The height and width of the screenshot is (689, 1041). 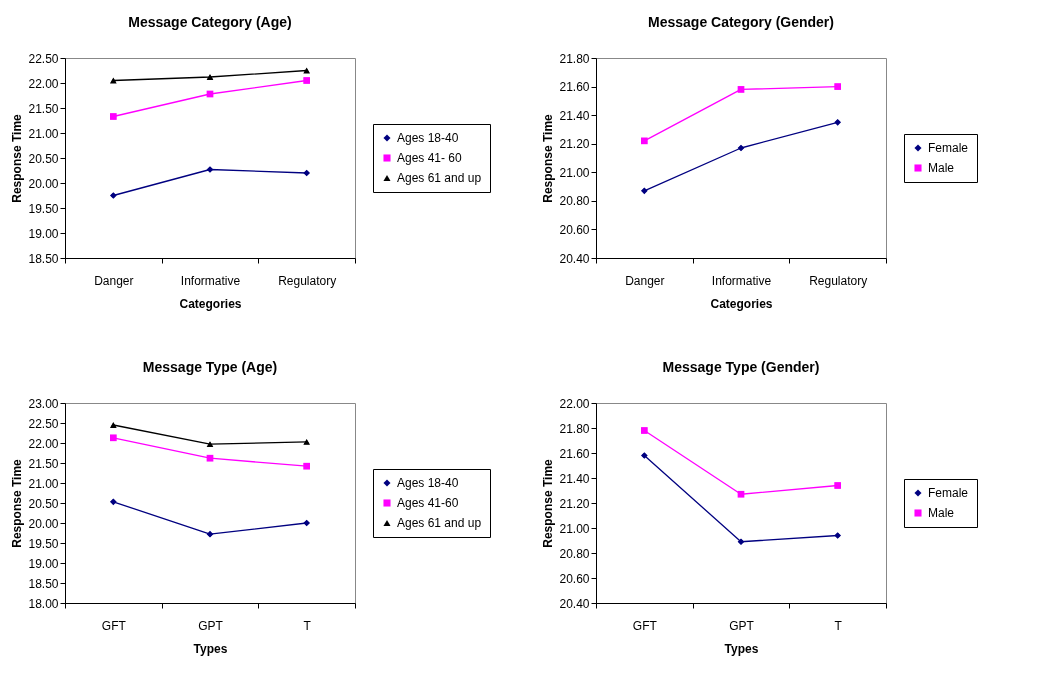 What do you see at coordinates (210, 22) in the screenshot?
I see `chart-title: Message Category (Age)` at bounding box center [210, 22].